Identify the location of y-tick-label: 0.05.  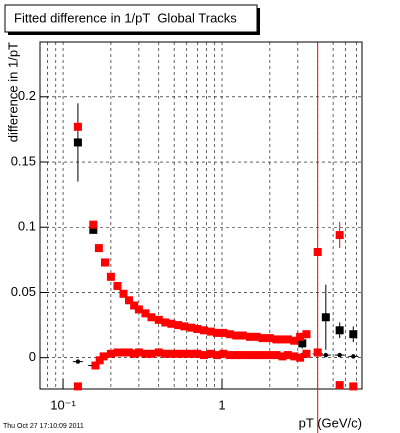
(23, 291).